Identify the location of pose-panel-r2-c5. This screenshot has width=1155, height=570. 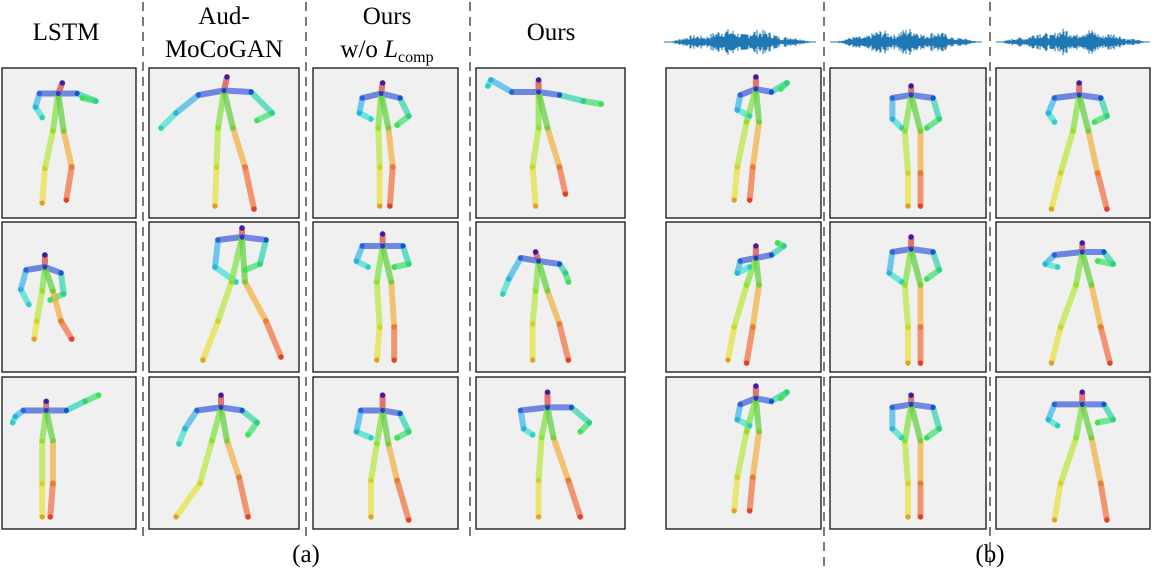
(743, 297).